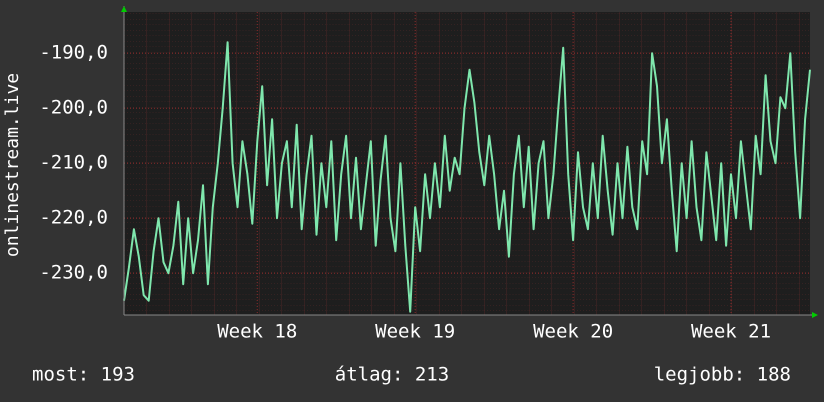  Describe the element at coordinates (815, 315) in the screenshot. I see `x-arrow` at that location.